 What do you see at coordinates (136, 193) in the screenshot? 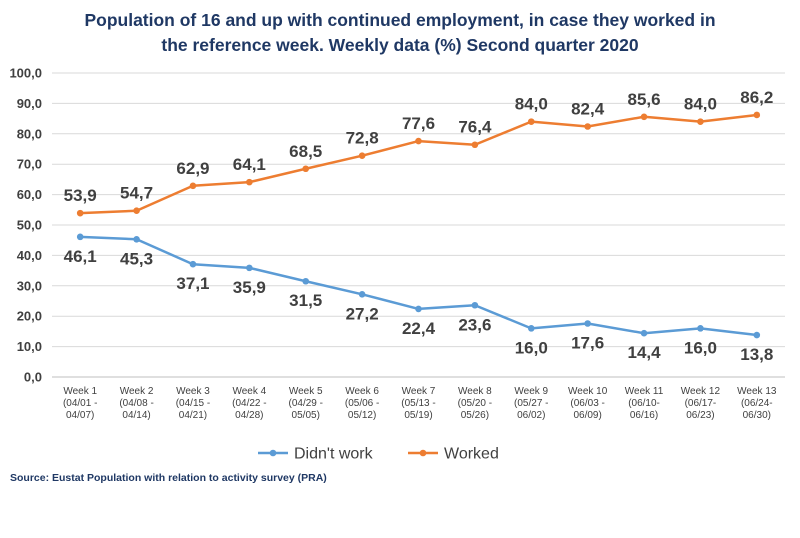
I see `data-label-worked: 54,7` at bounding box center [136, 193].